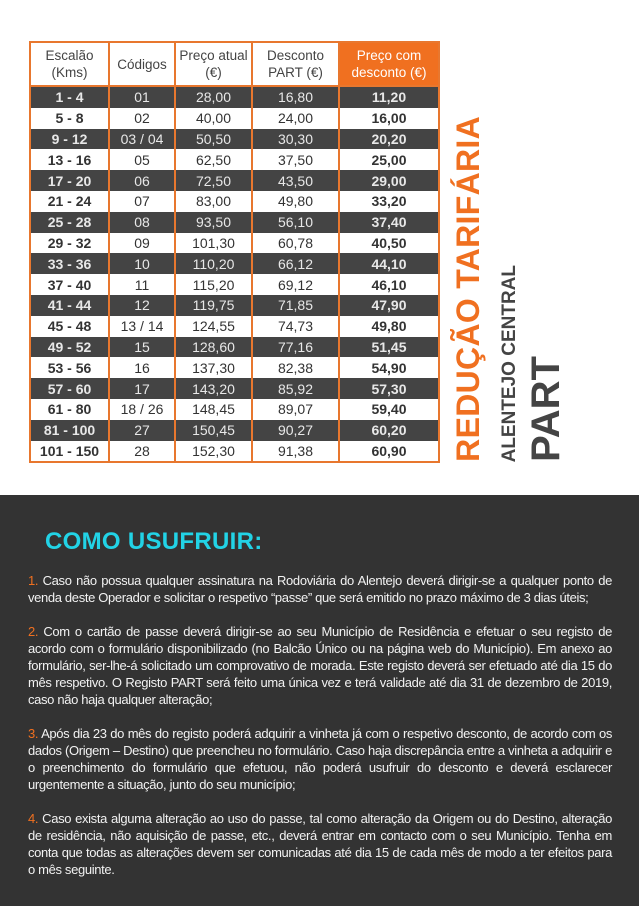  I want to click on table-row: 49 - 52 15 128,60 77,16 51,45, so click(234, 347).